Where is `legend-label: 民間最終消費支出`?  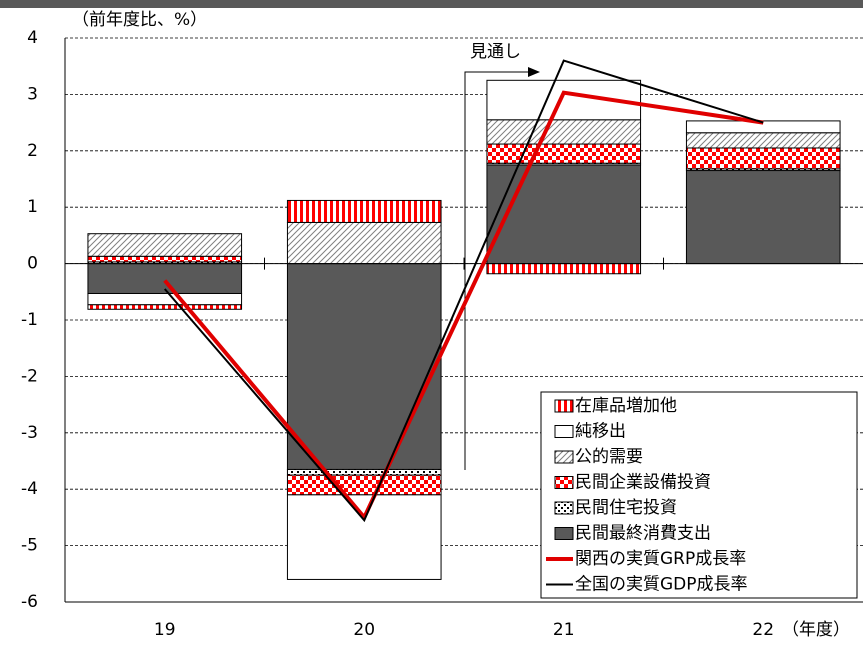 legend-label: 民間最終消費支出 is located at coordinates (643, 534).